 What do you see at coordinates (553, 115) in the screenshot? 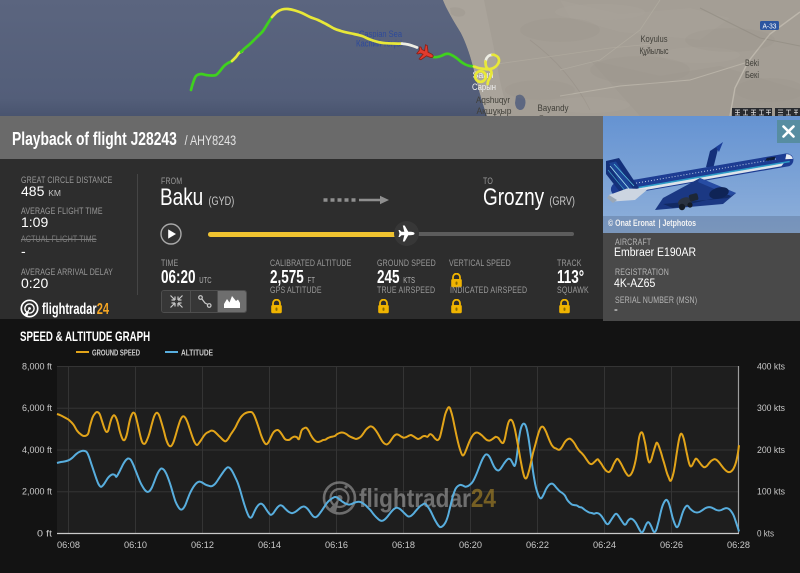
I see `svg-text: Баянлы` at bounding box center [553, 115].